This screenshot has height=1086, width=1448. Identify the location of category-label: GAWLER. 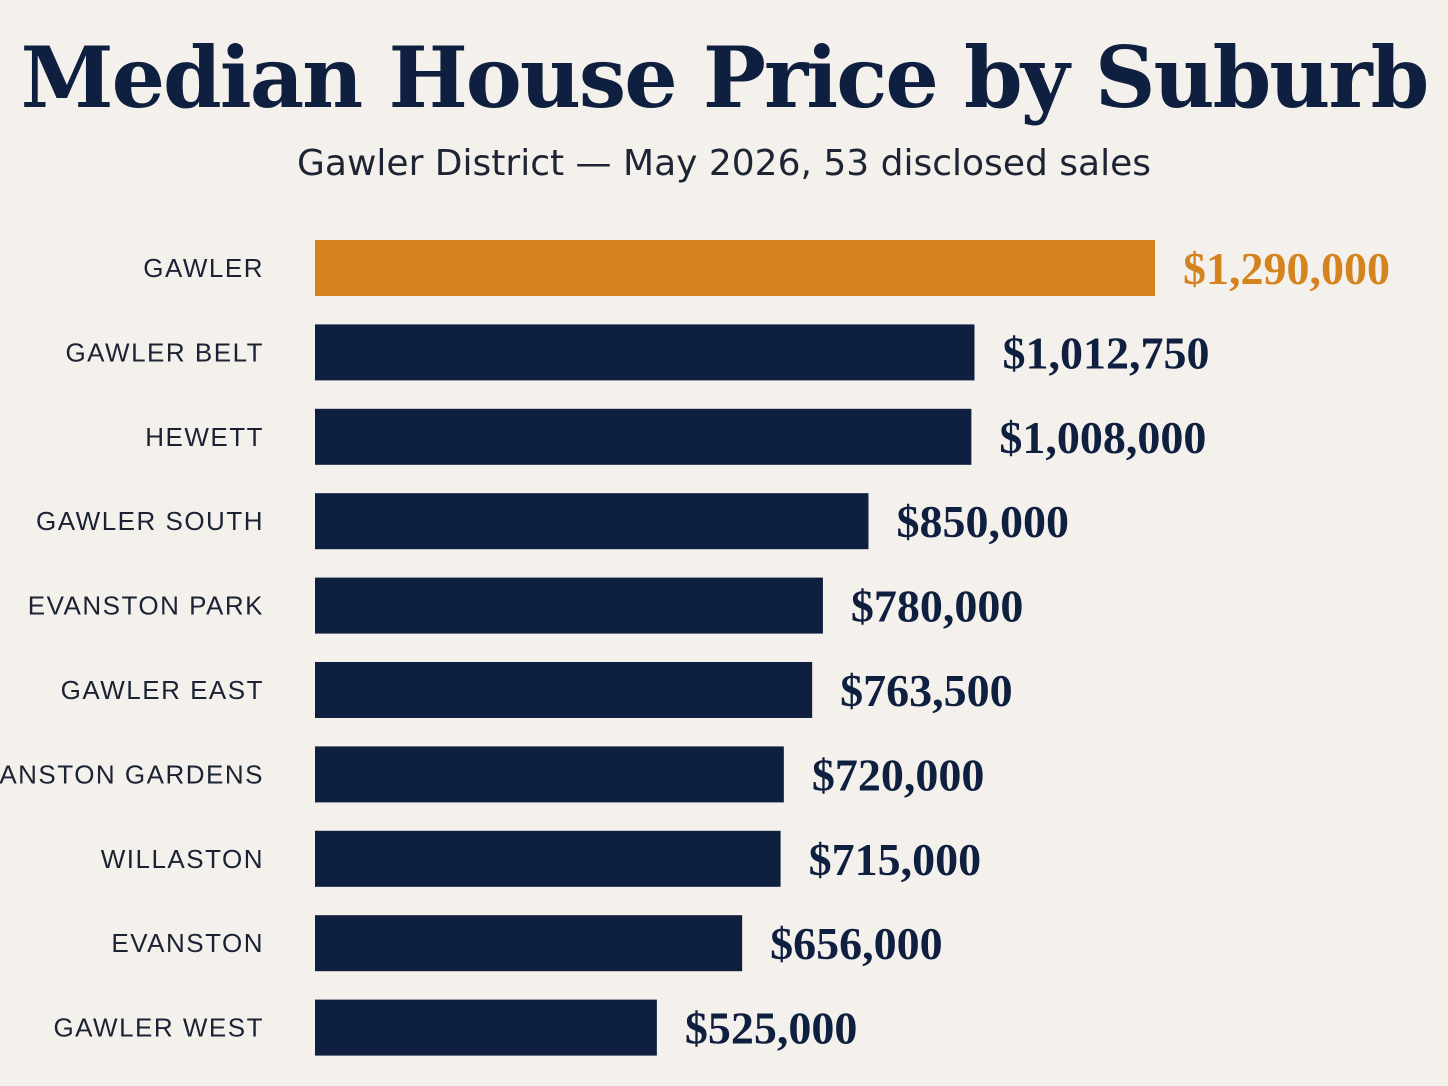
(203, 268).